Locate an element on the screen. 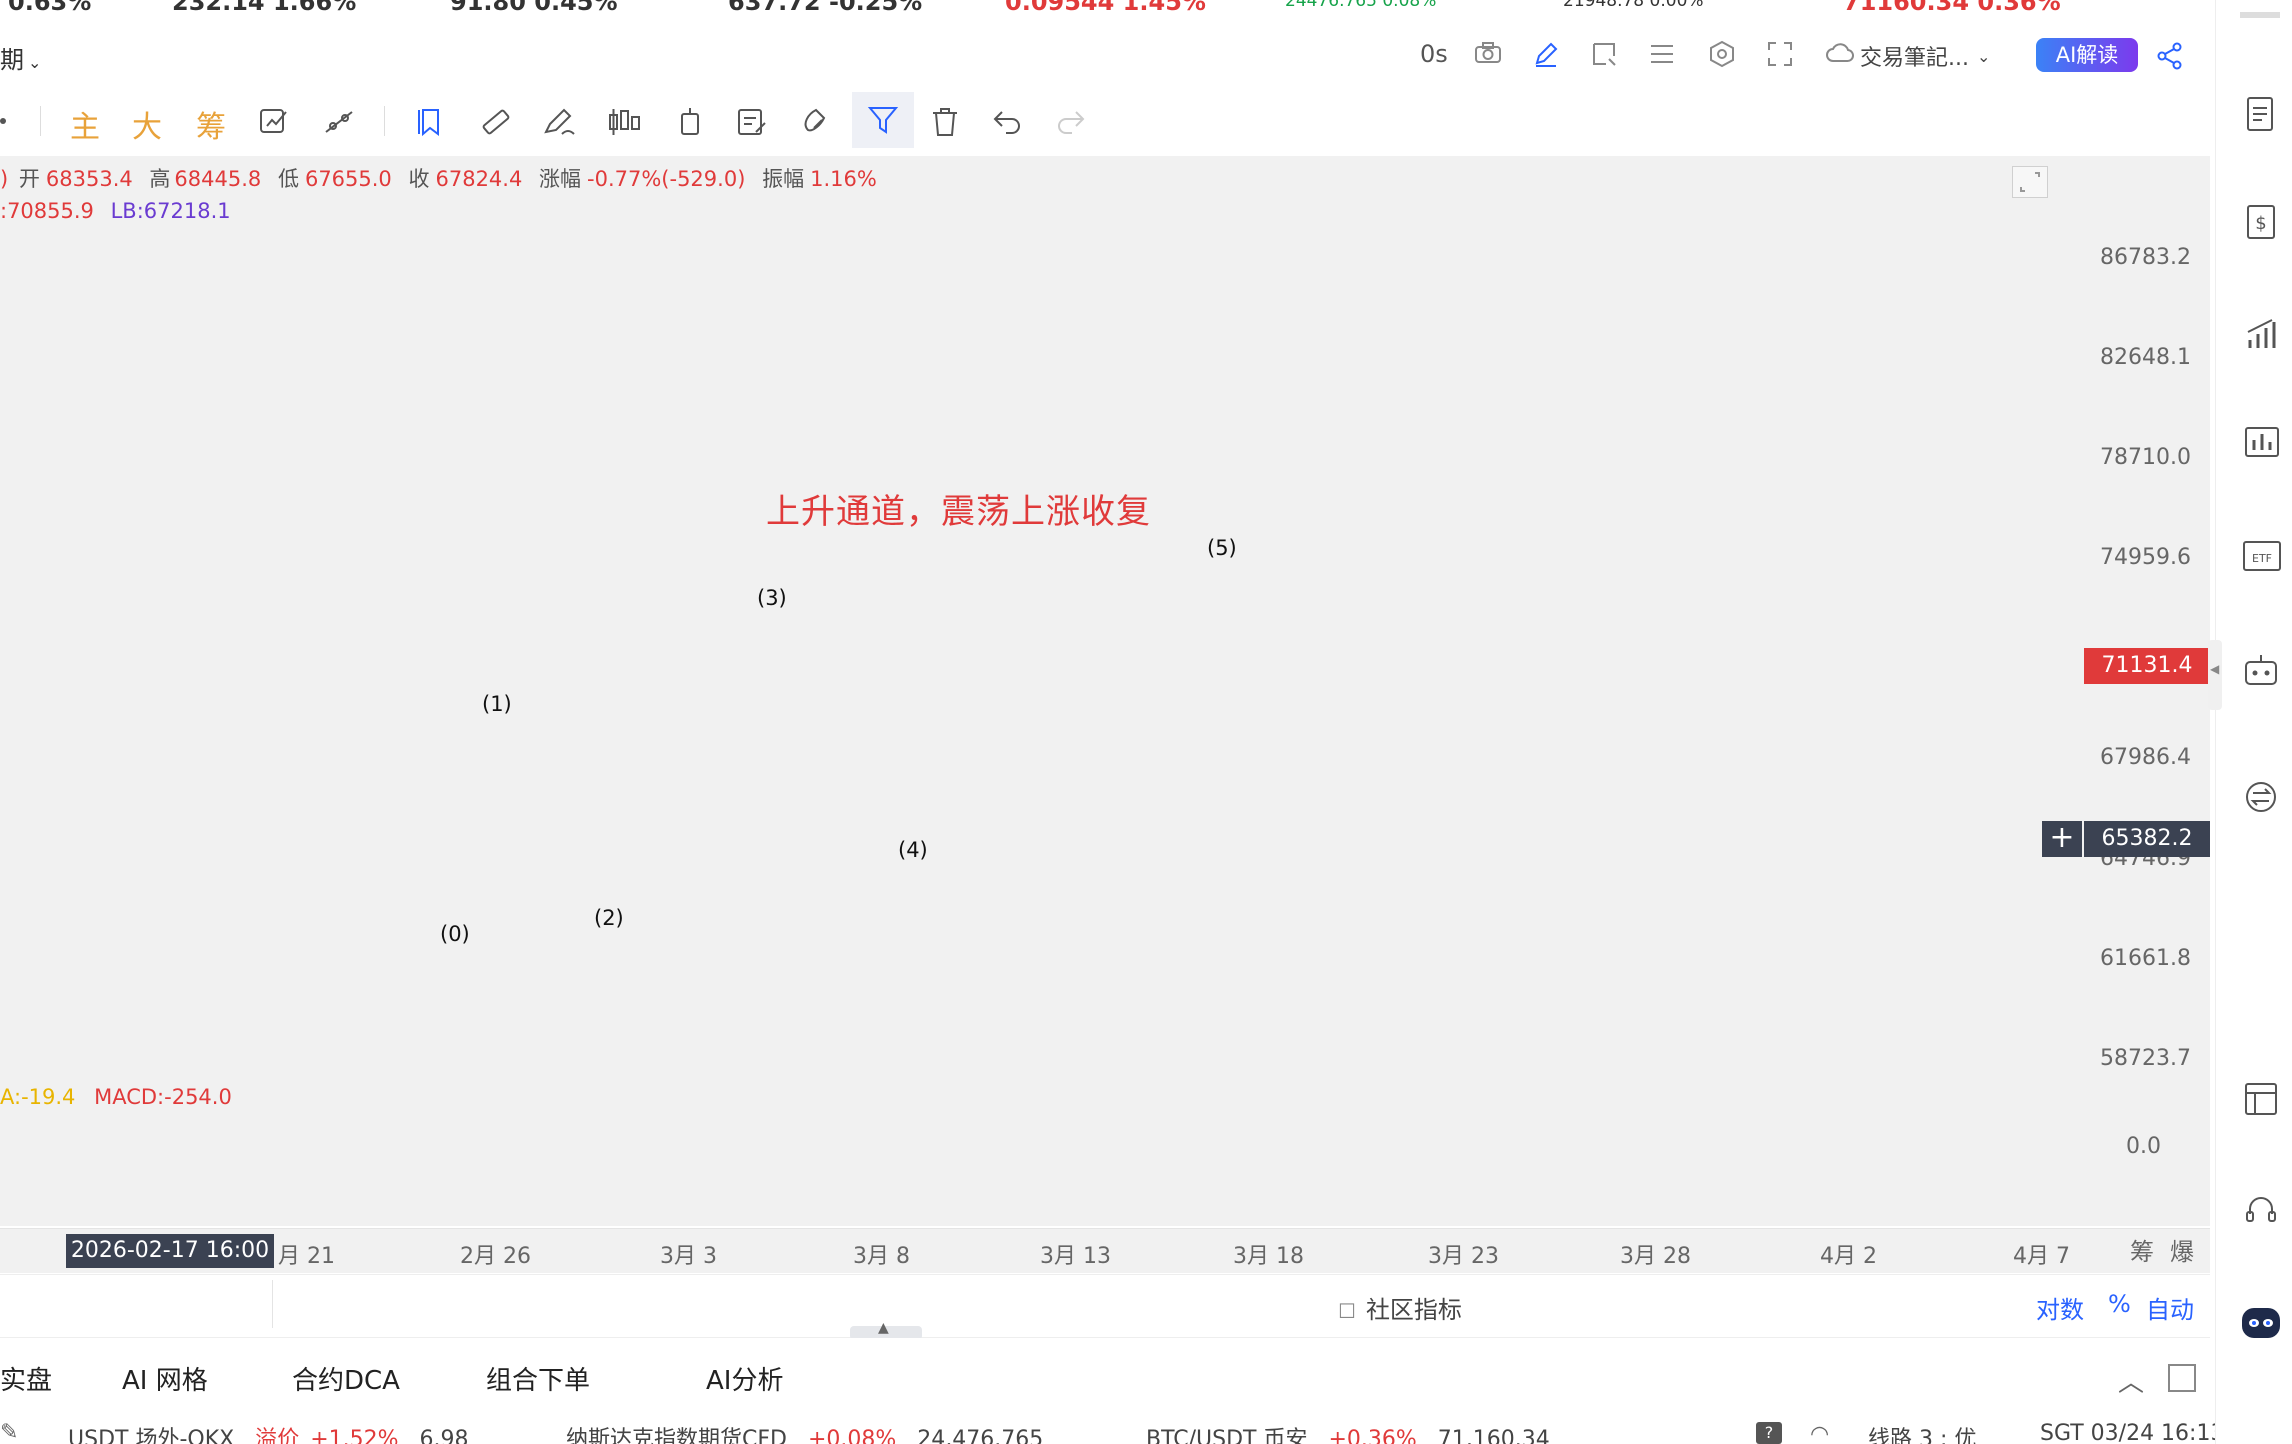 The height and width of the screenshot is (1444, 2292). status-item-2: 纳斯达克指数期货CFD +0.08% 24,476.765 is located at coordinates (804, 1432).